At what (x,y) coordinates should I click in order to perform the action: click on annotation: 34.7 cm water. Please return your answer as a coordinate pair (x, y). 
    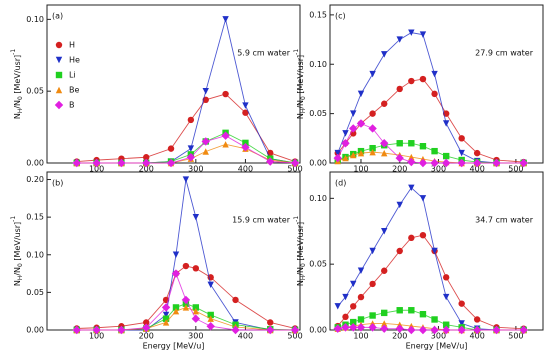
    Looking at the image, I should click on (504, 220).